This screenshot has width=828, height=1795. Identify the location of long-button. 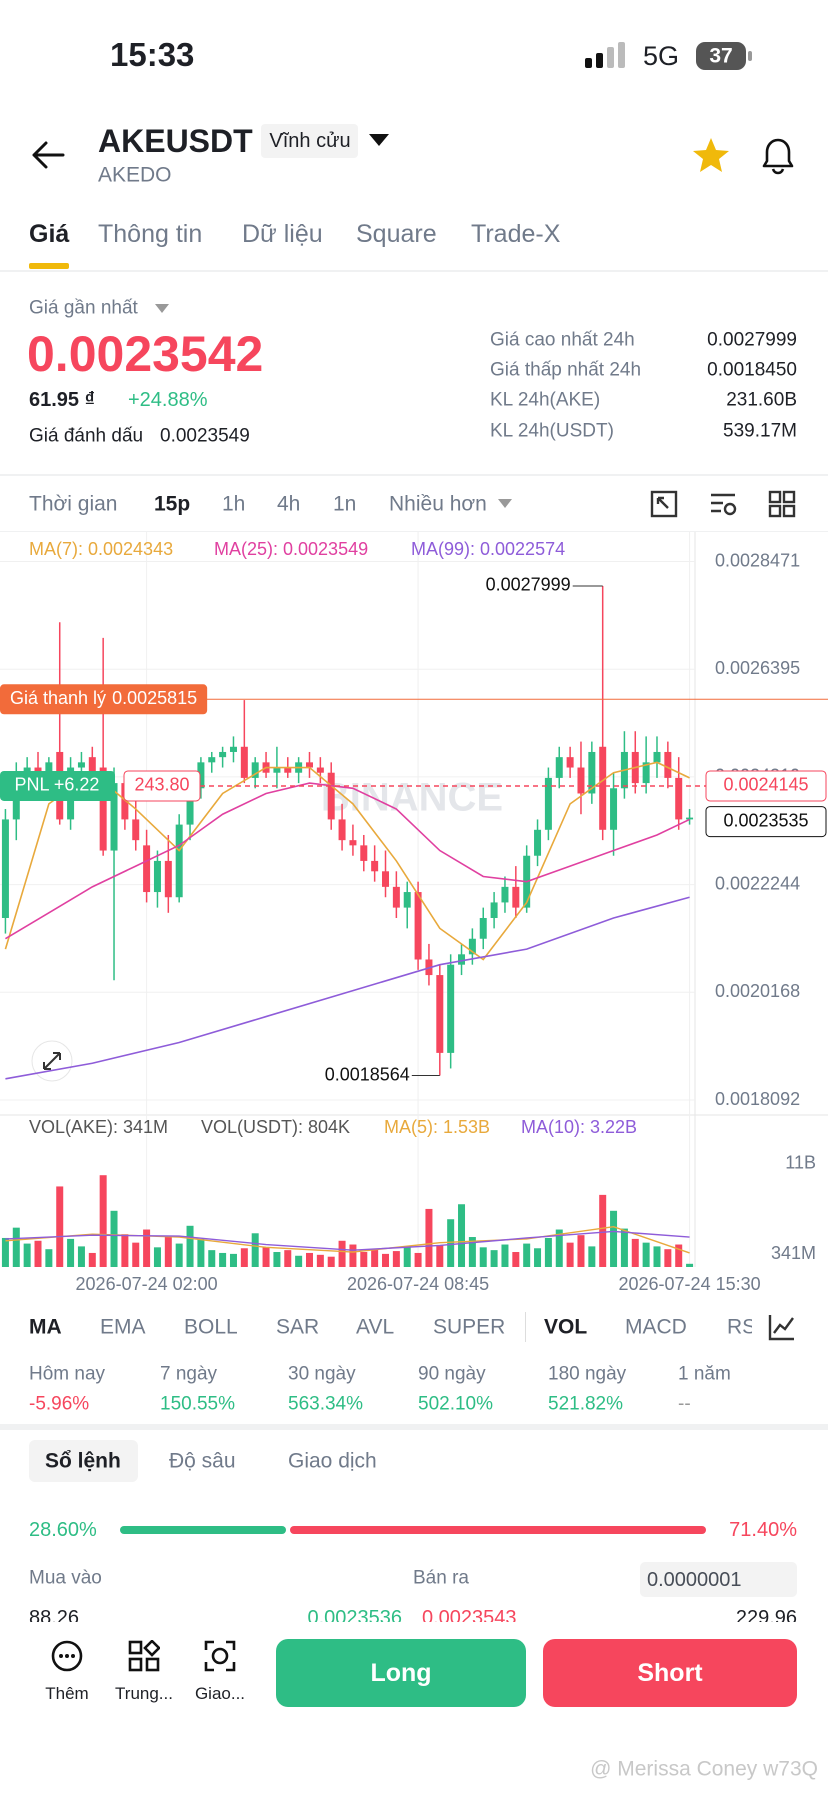
(401, 1673).